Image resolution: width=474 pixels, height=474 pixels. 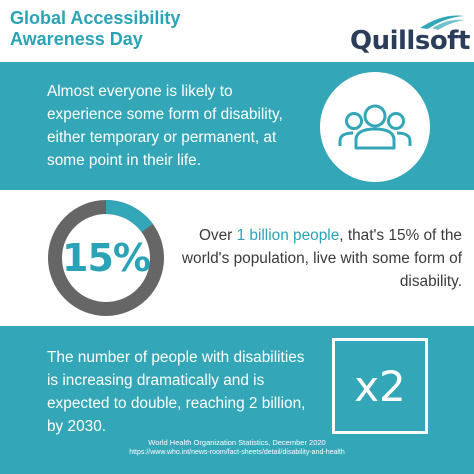 I want to click on quillsoft-logo: Quillsoft, so click(x=410, y=35).